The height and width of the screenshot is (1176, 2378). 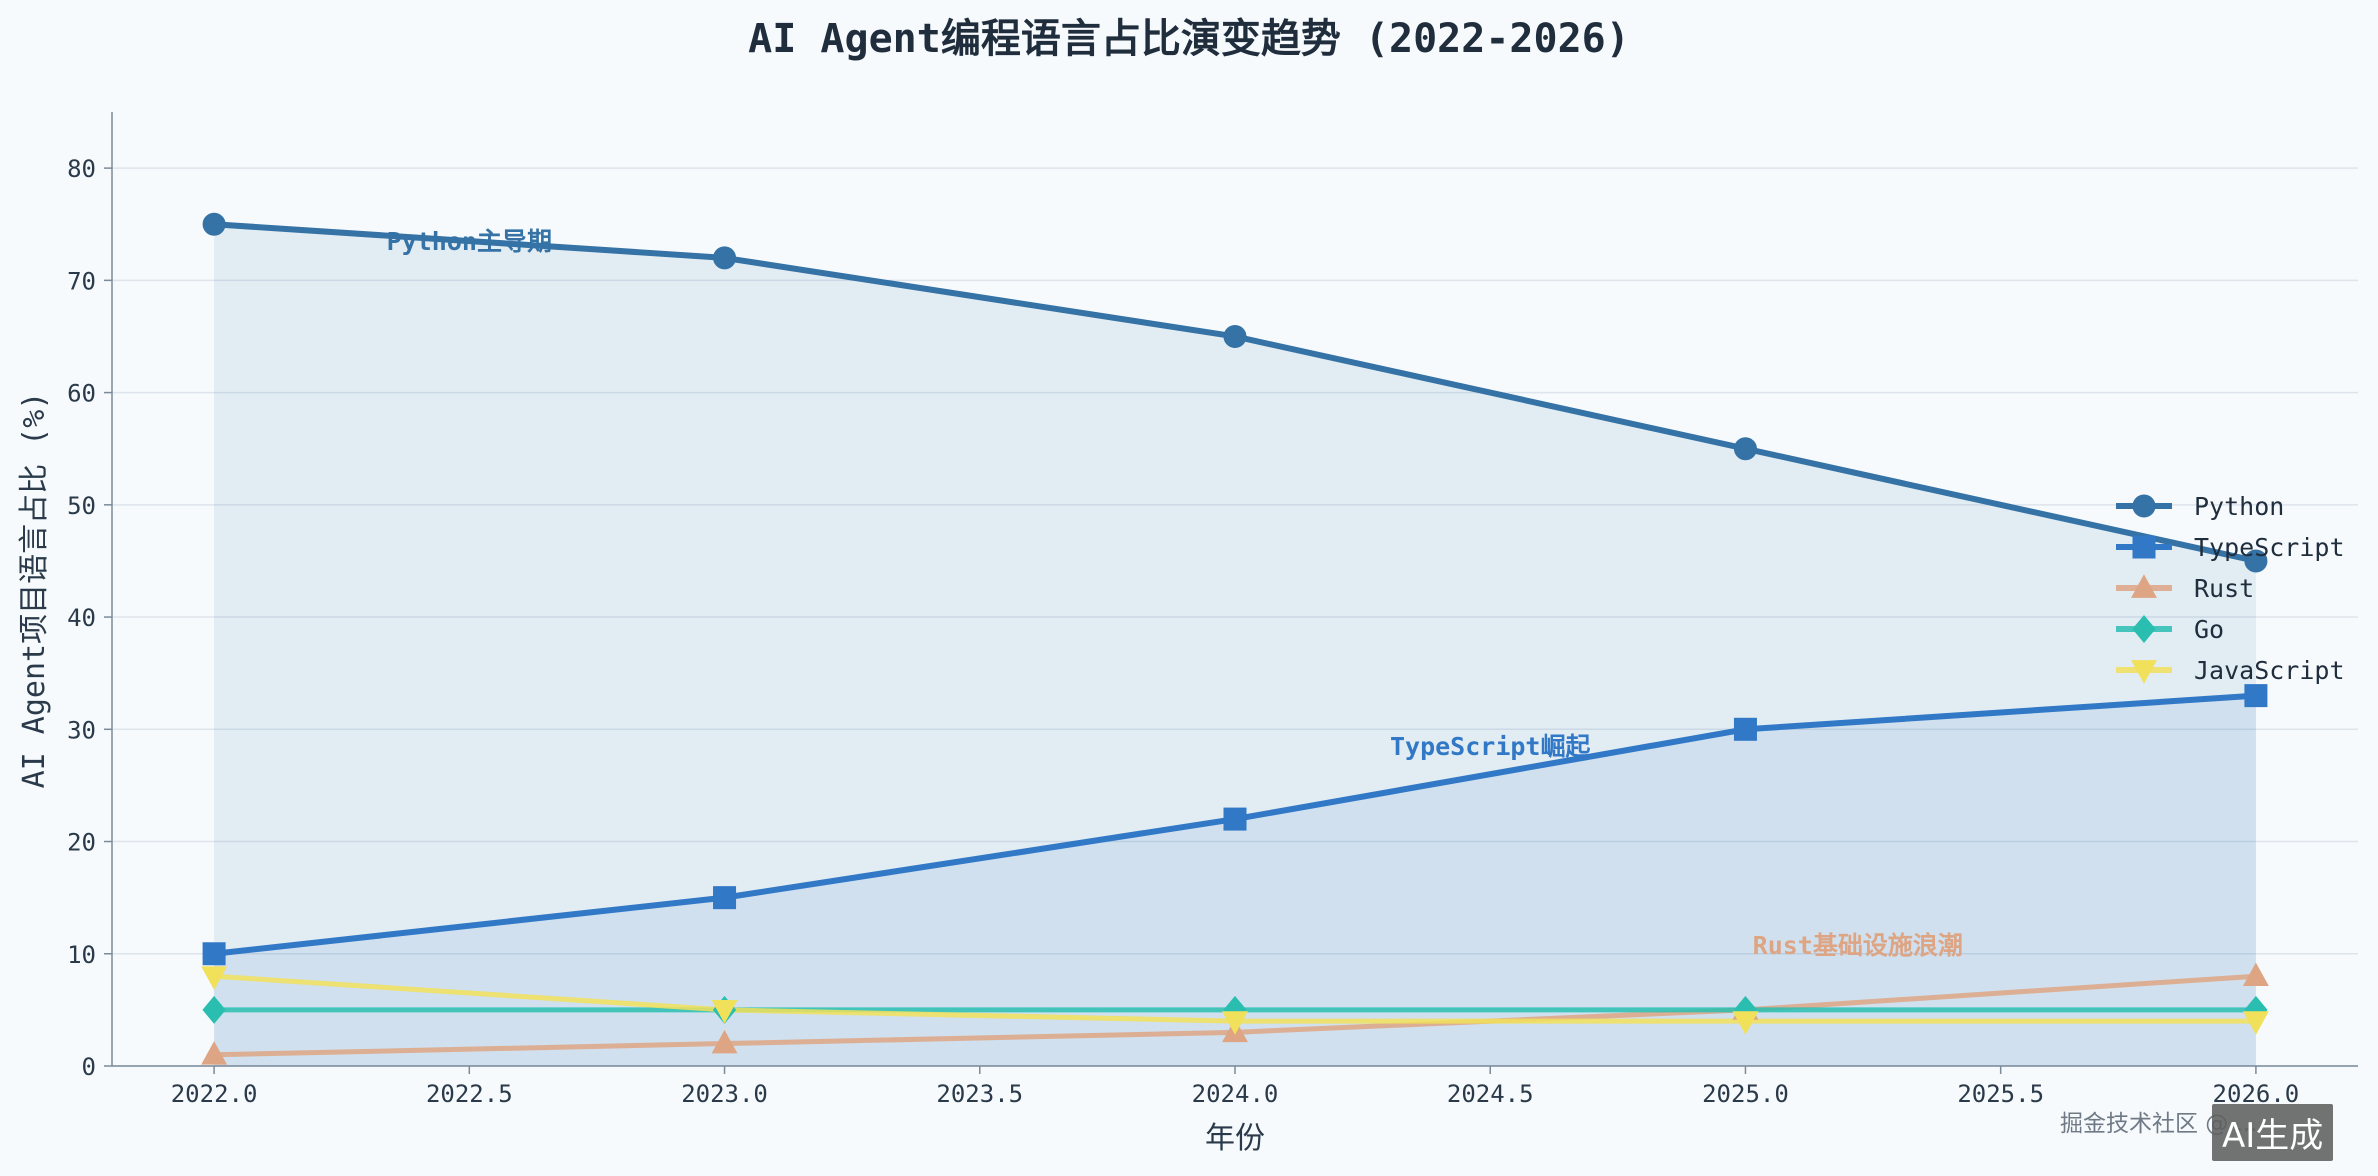 What do you see at coordinates (81, 169) in the screenshot?
I see `y-tick-label: 80` at bounding box center [81, 169].